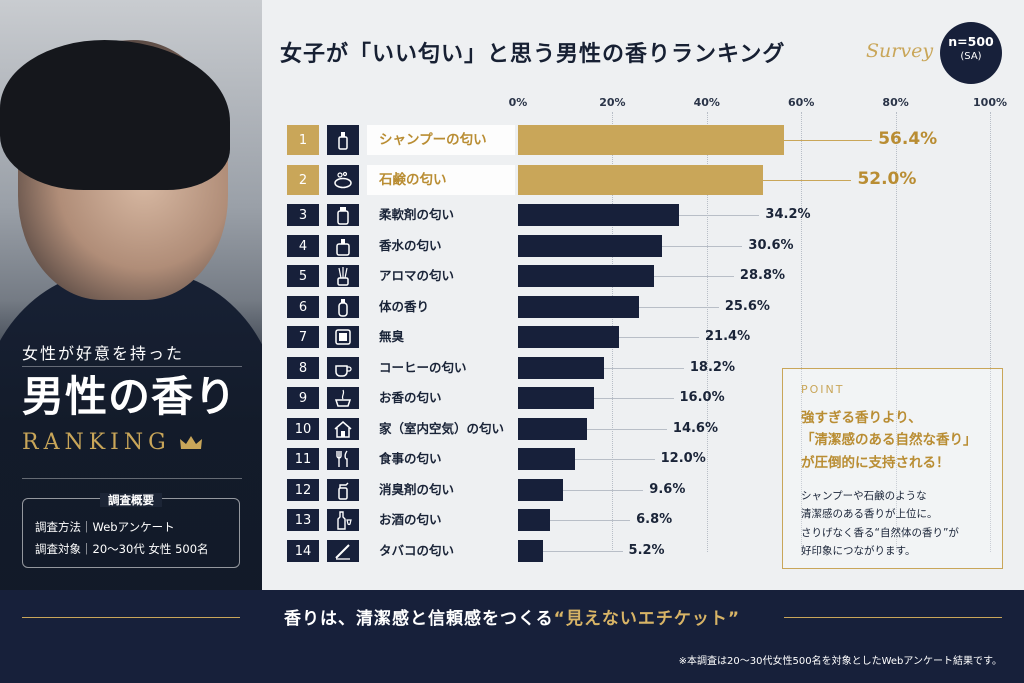 This screenshot has width=1024, height=683. I want to click on shampoo-bottle-icon, so click(343, 140).